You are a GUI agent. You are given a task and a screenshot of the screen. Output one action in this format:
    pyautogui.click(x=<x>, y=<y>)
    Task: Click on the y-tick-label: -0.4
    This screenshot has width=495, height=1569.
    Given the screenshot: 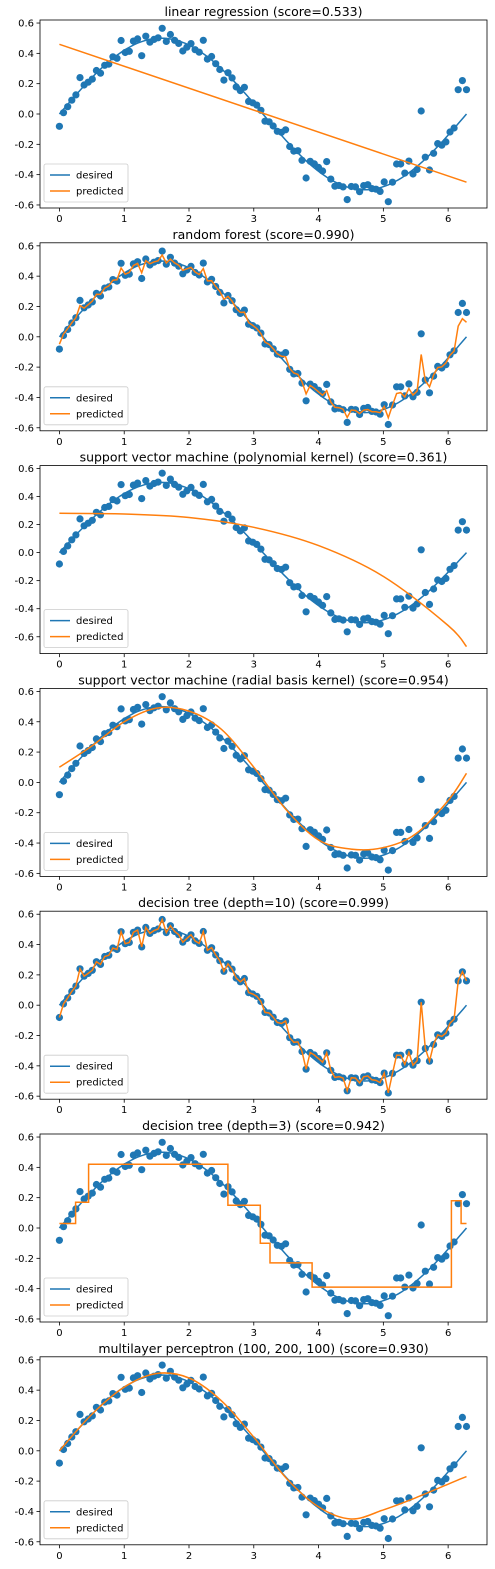 What is the action you would take?
    pyautogui.click(x=24, y=175)
    